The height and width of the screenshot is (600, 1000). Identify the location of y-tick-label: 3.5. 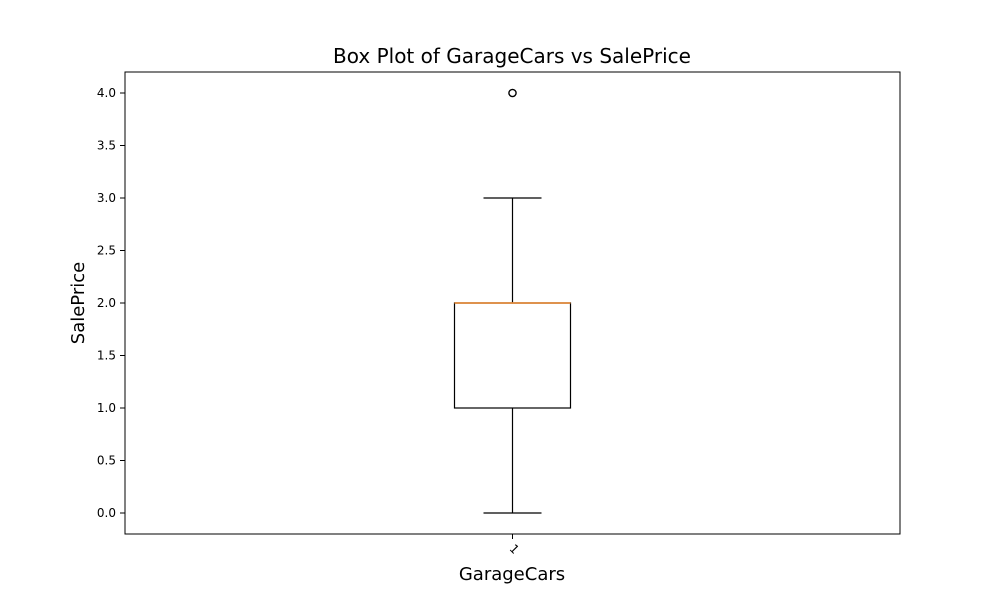
(106, 146).